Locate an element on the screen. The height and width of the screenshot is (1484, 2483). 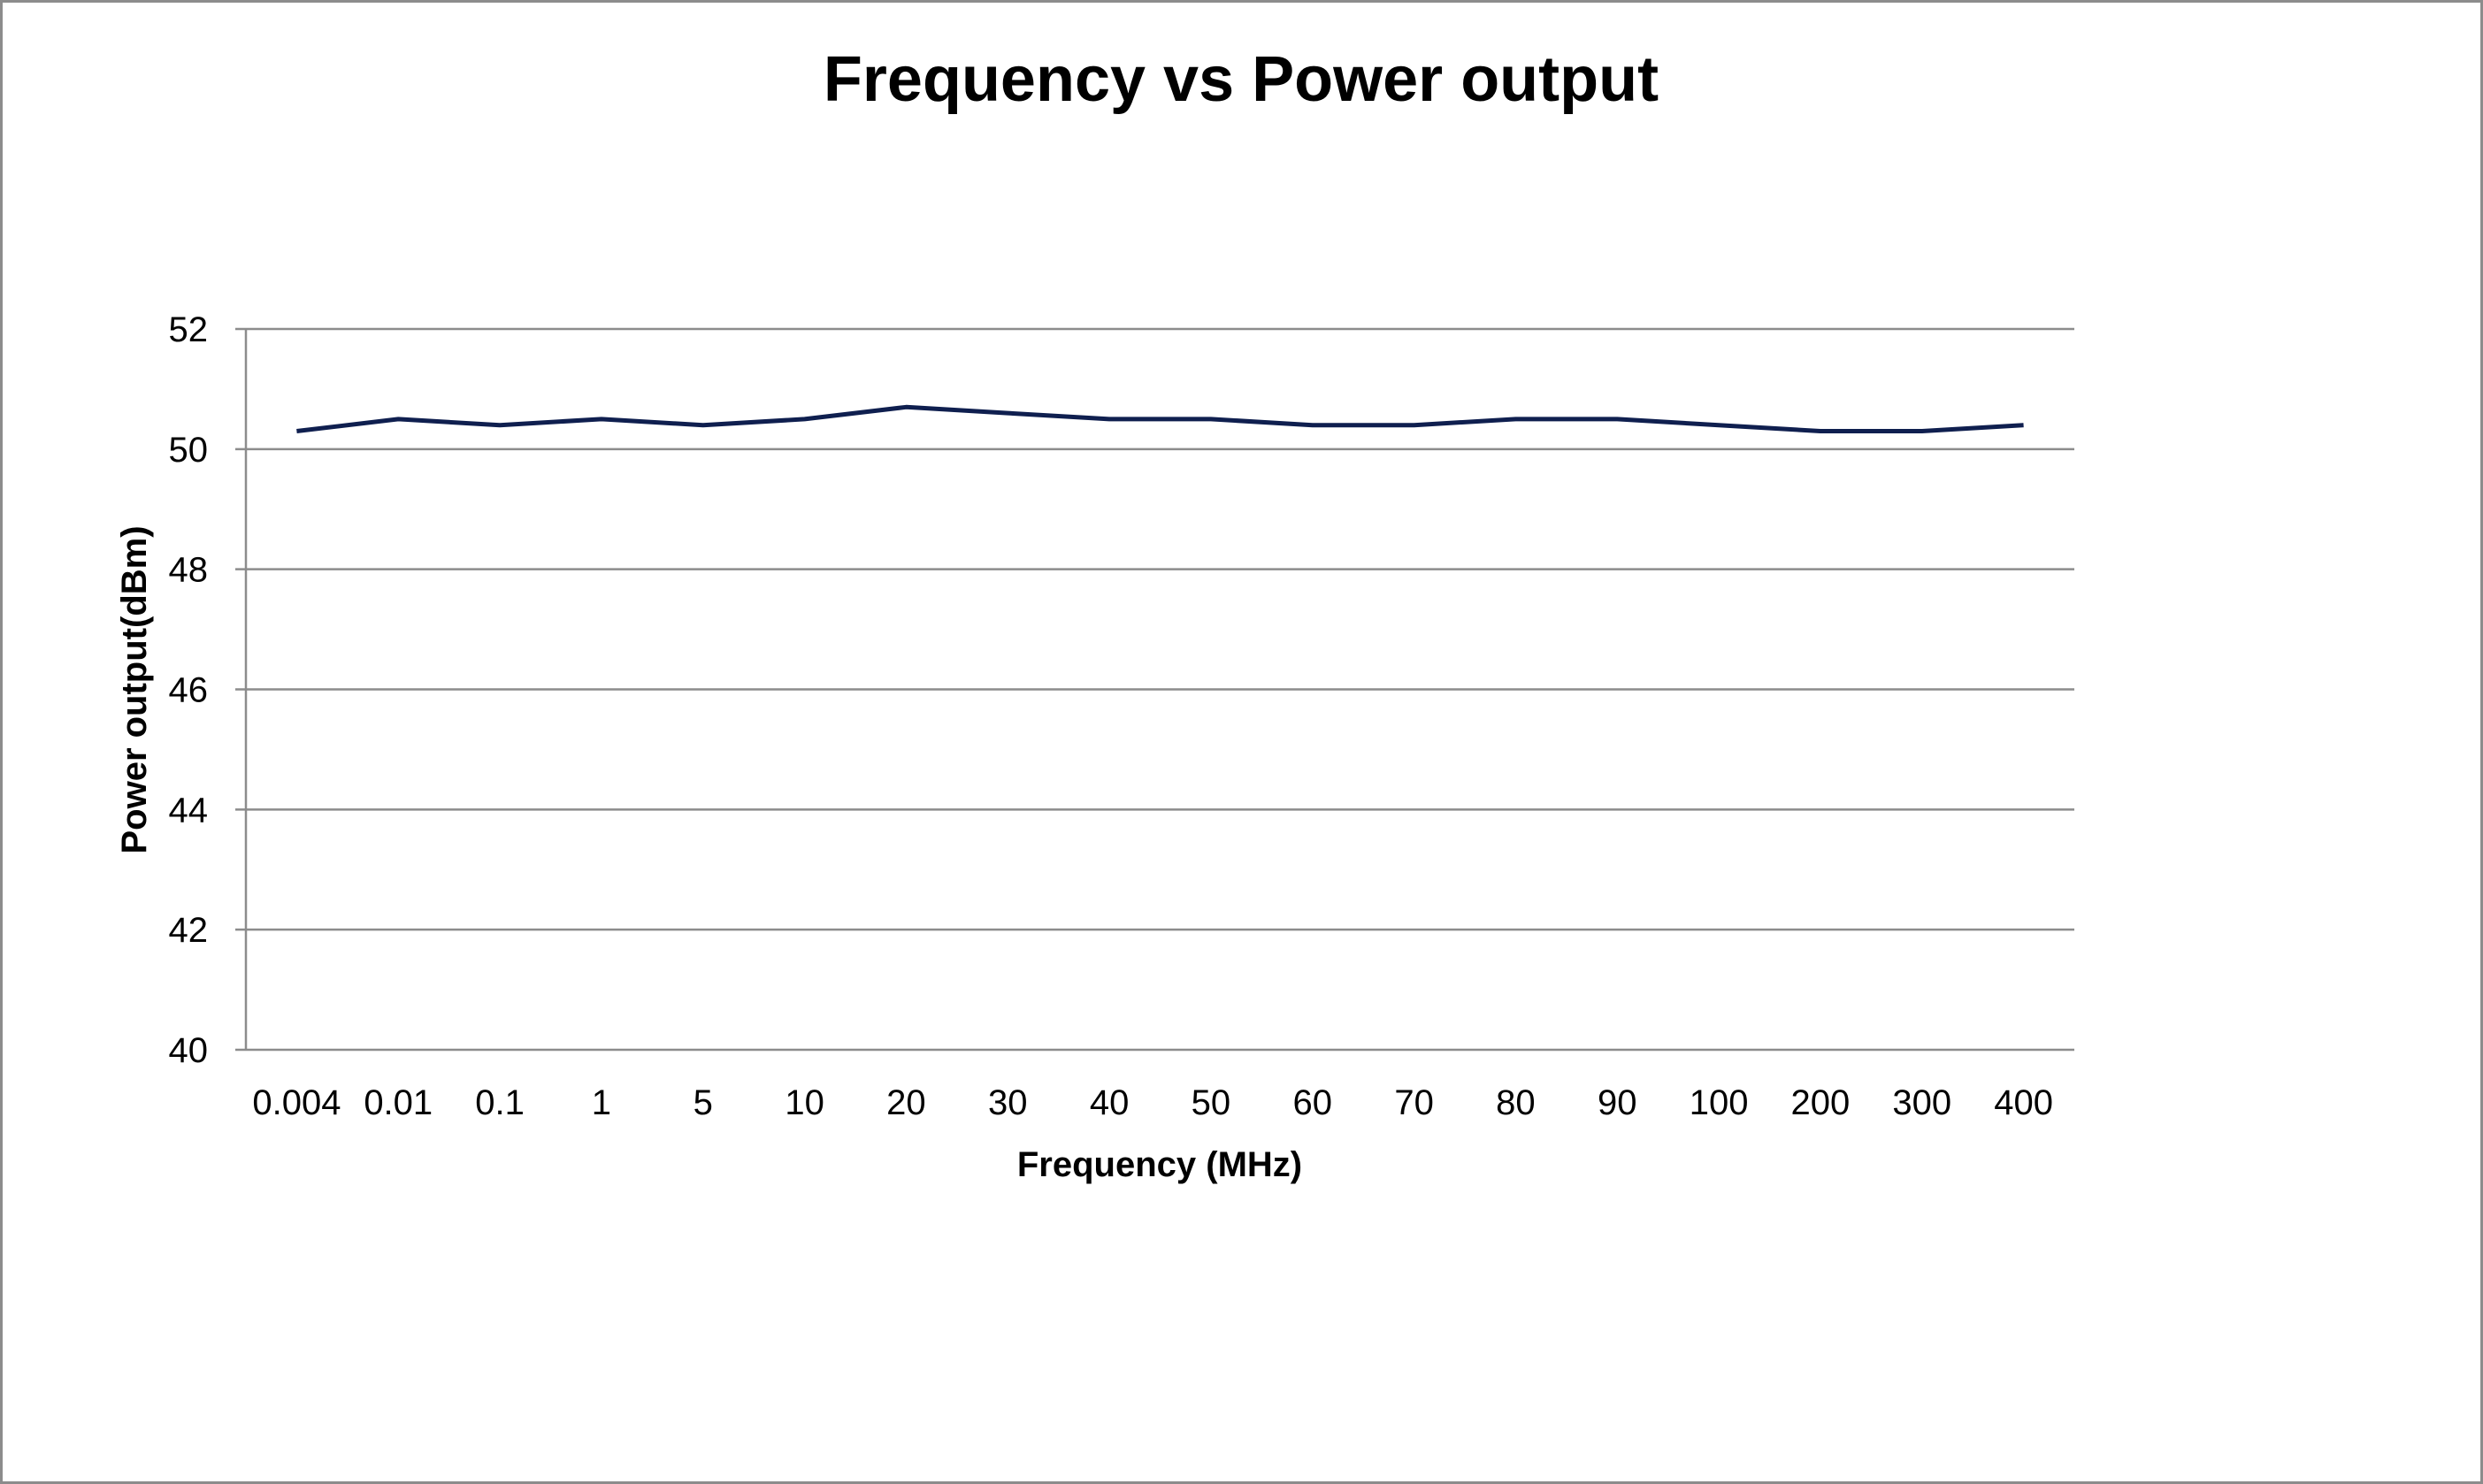
y-tick-label: 52 is located at coordinates (189, 329).